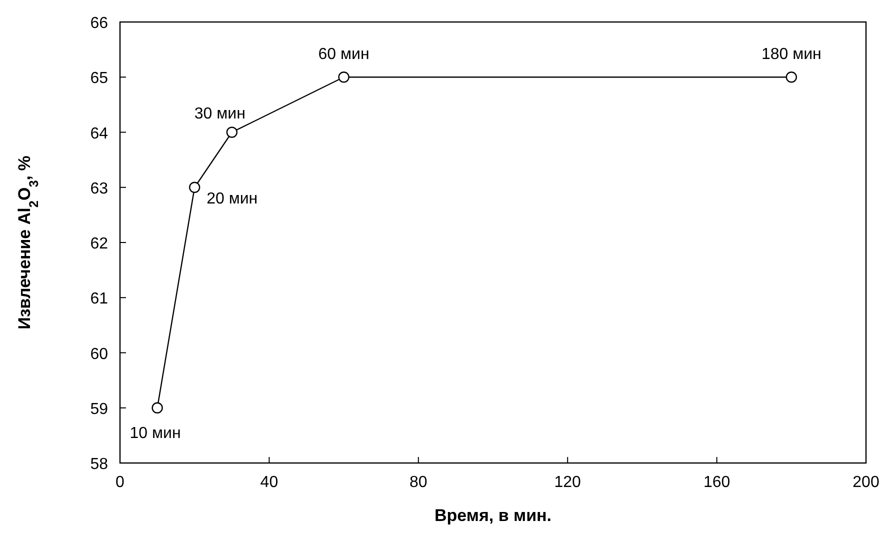 The width and height of the screenshot is (893, 535). I want to click on y-tick-label: 62, so click(99, 244).